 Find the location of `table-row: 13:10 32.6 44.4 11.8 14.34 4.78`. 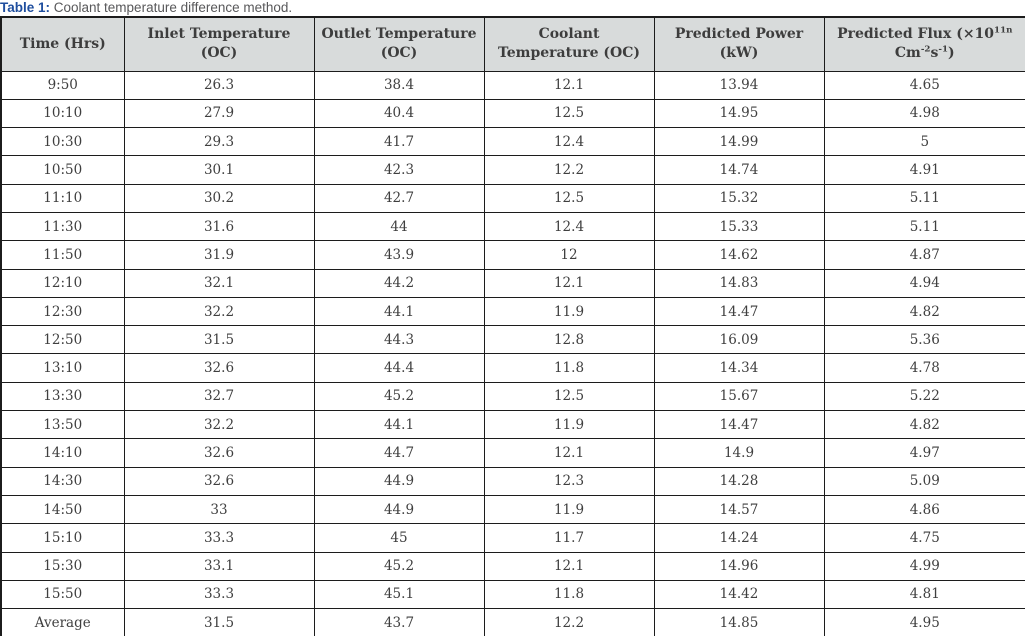

table-row: 13:10 32.6 44.4 11.8 14.34 4.78 is located at coordinates (512, 368).